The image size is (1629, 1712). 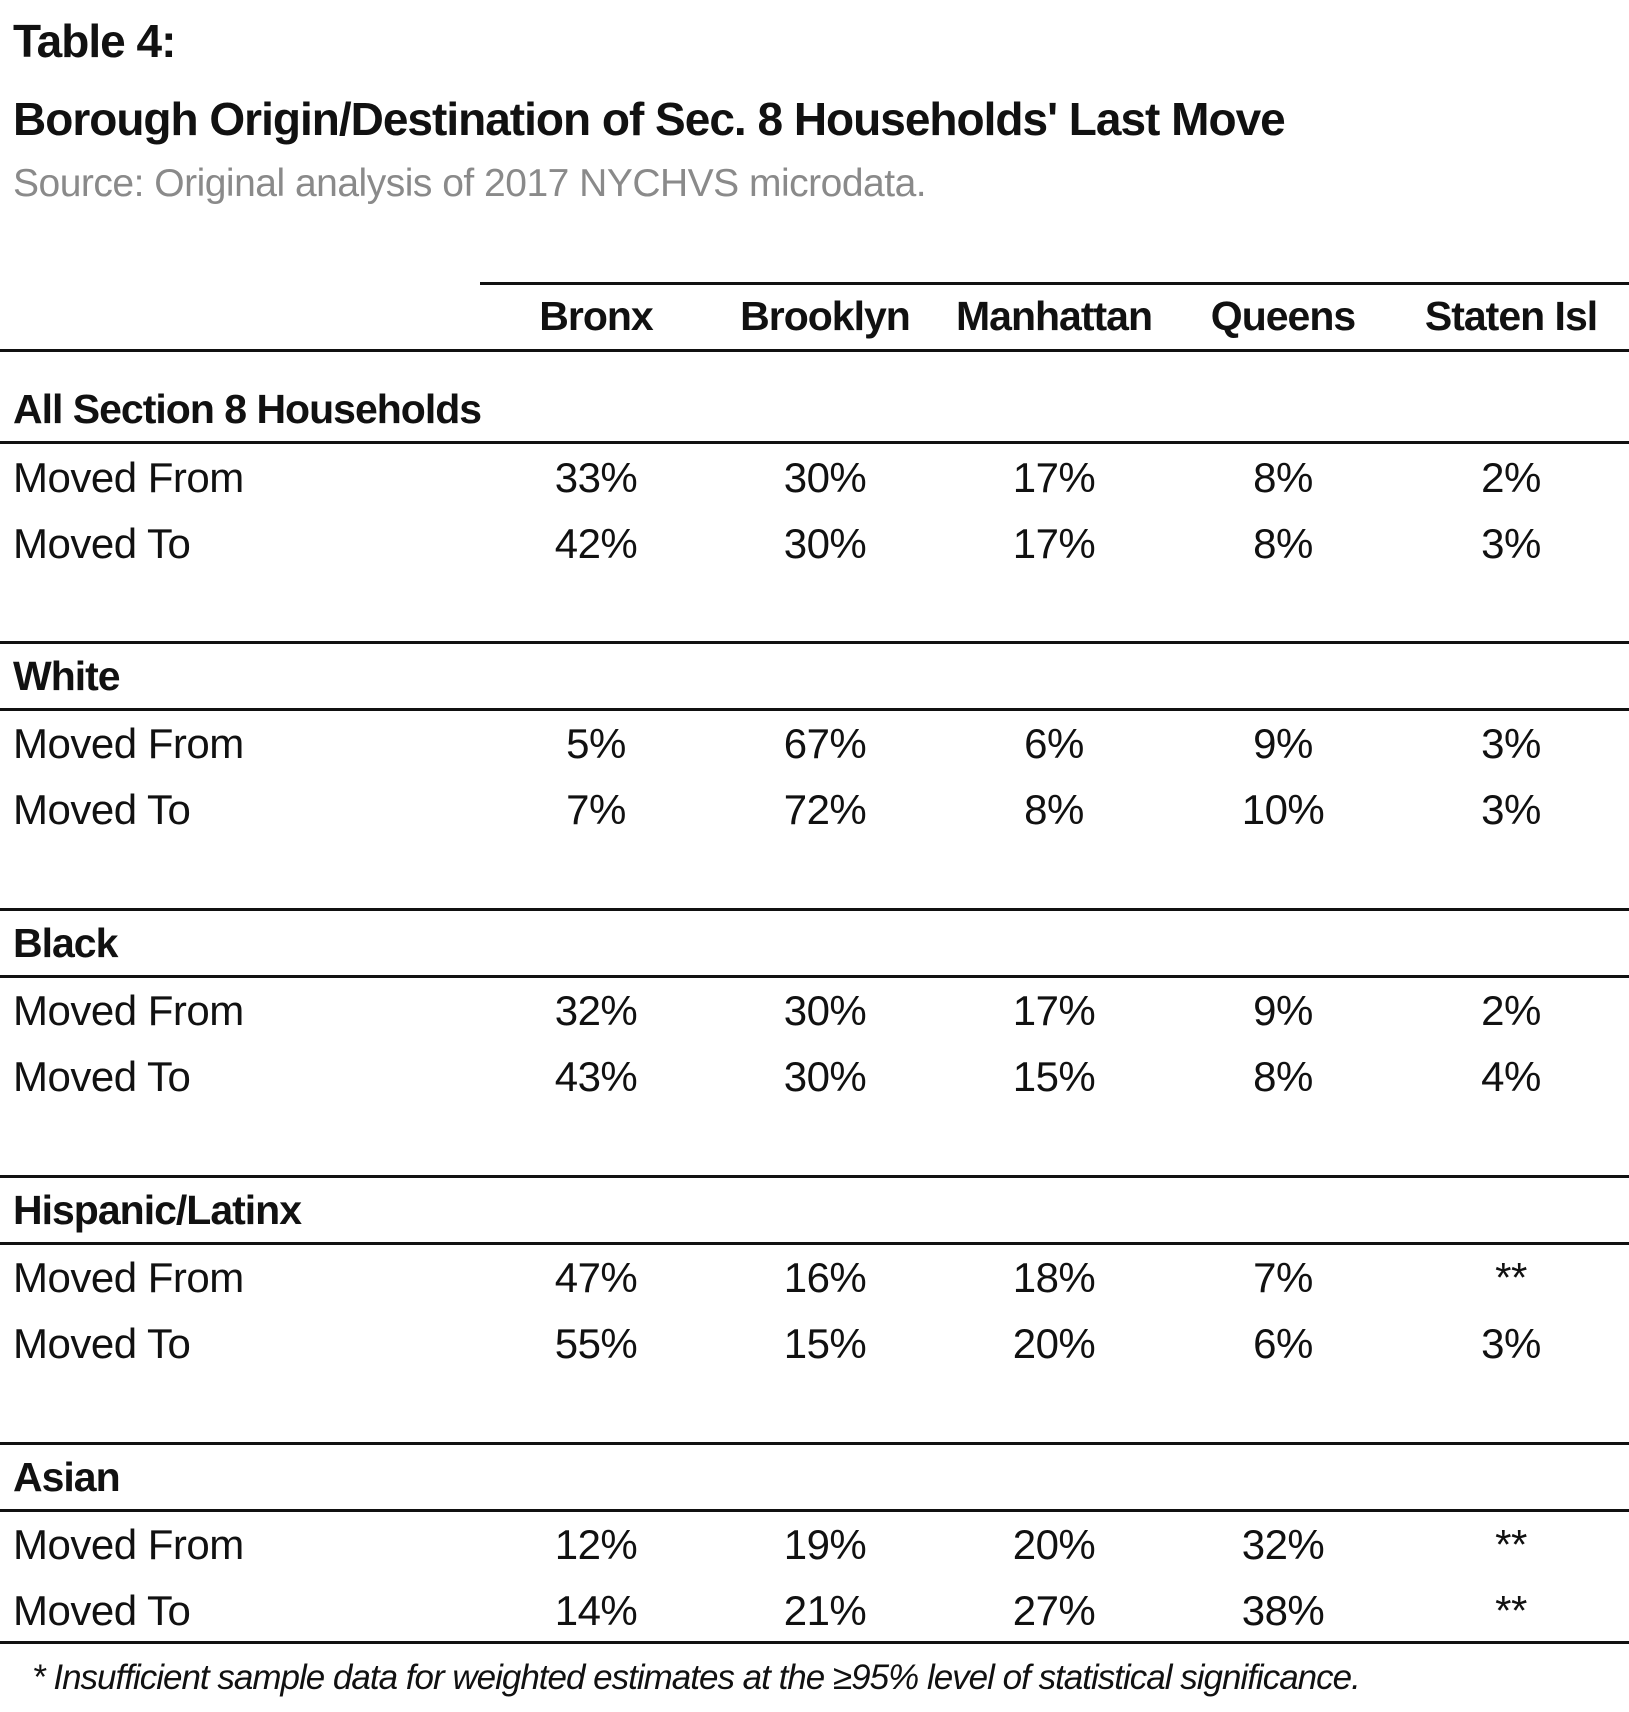 I want to click on table-cell: 33%, so click(x=596, y=477).